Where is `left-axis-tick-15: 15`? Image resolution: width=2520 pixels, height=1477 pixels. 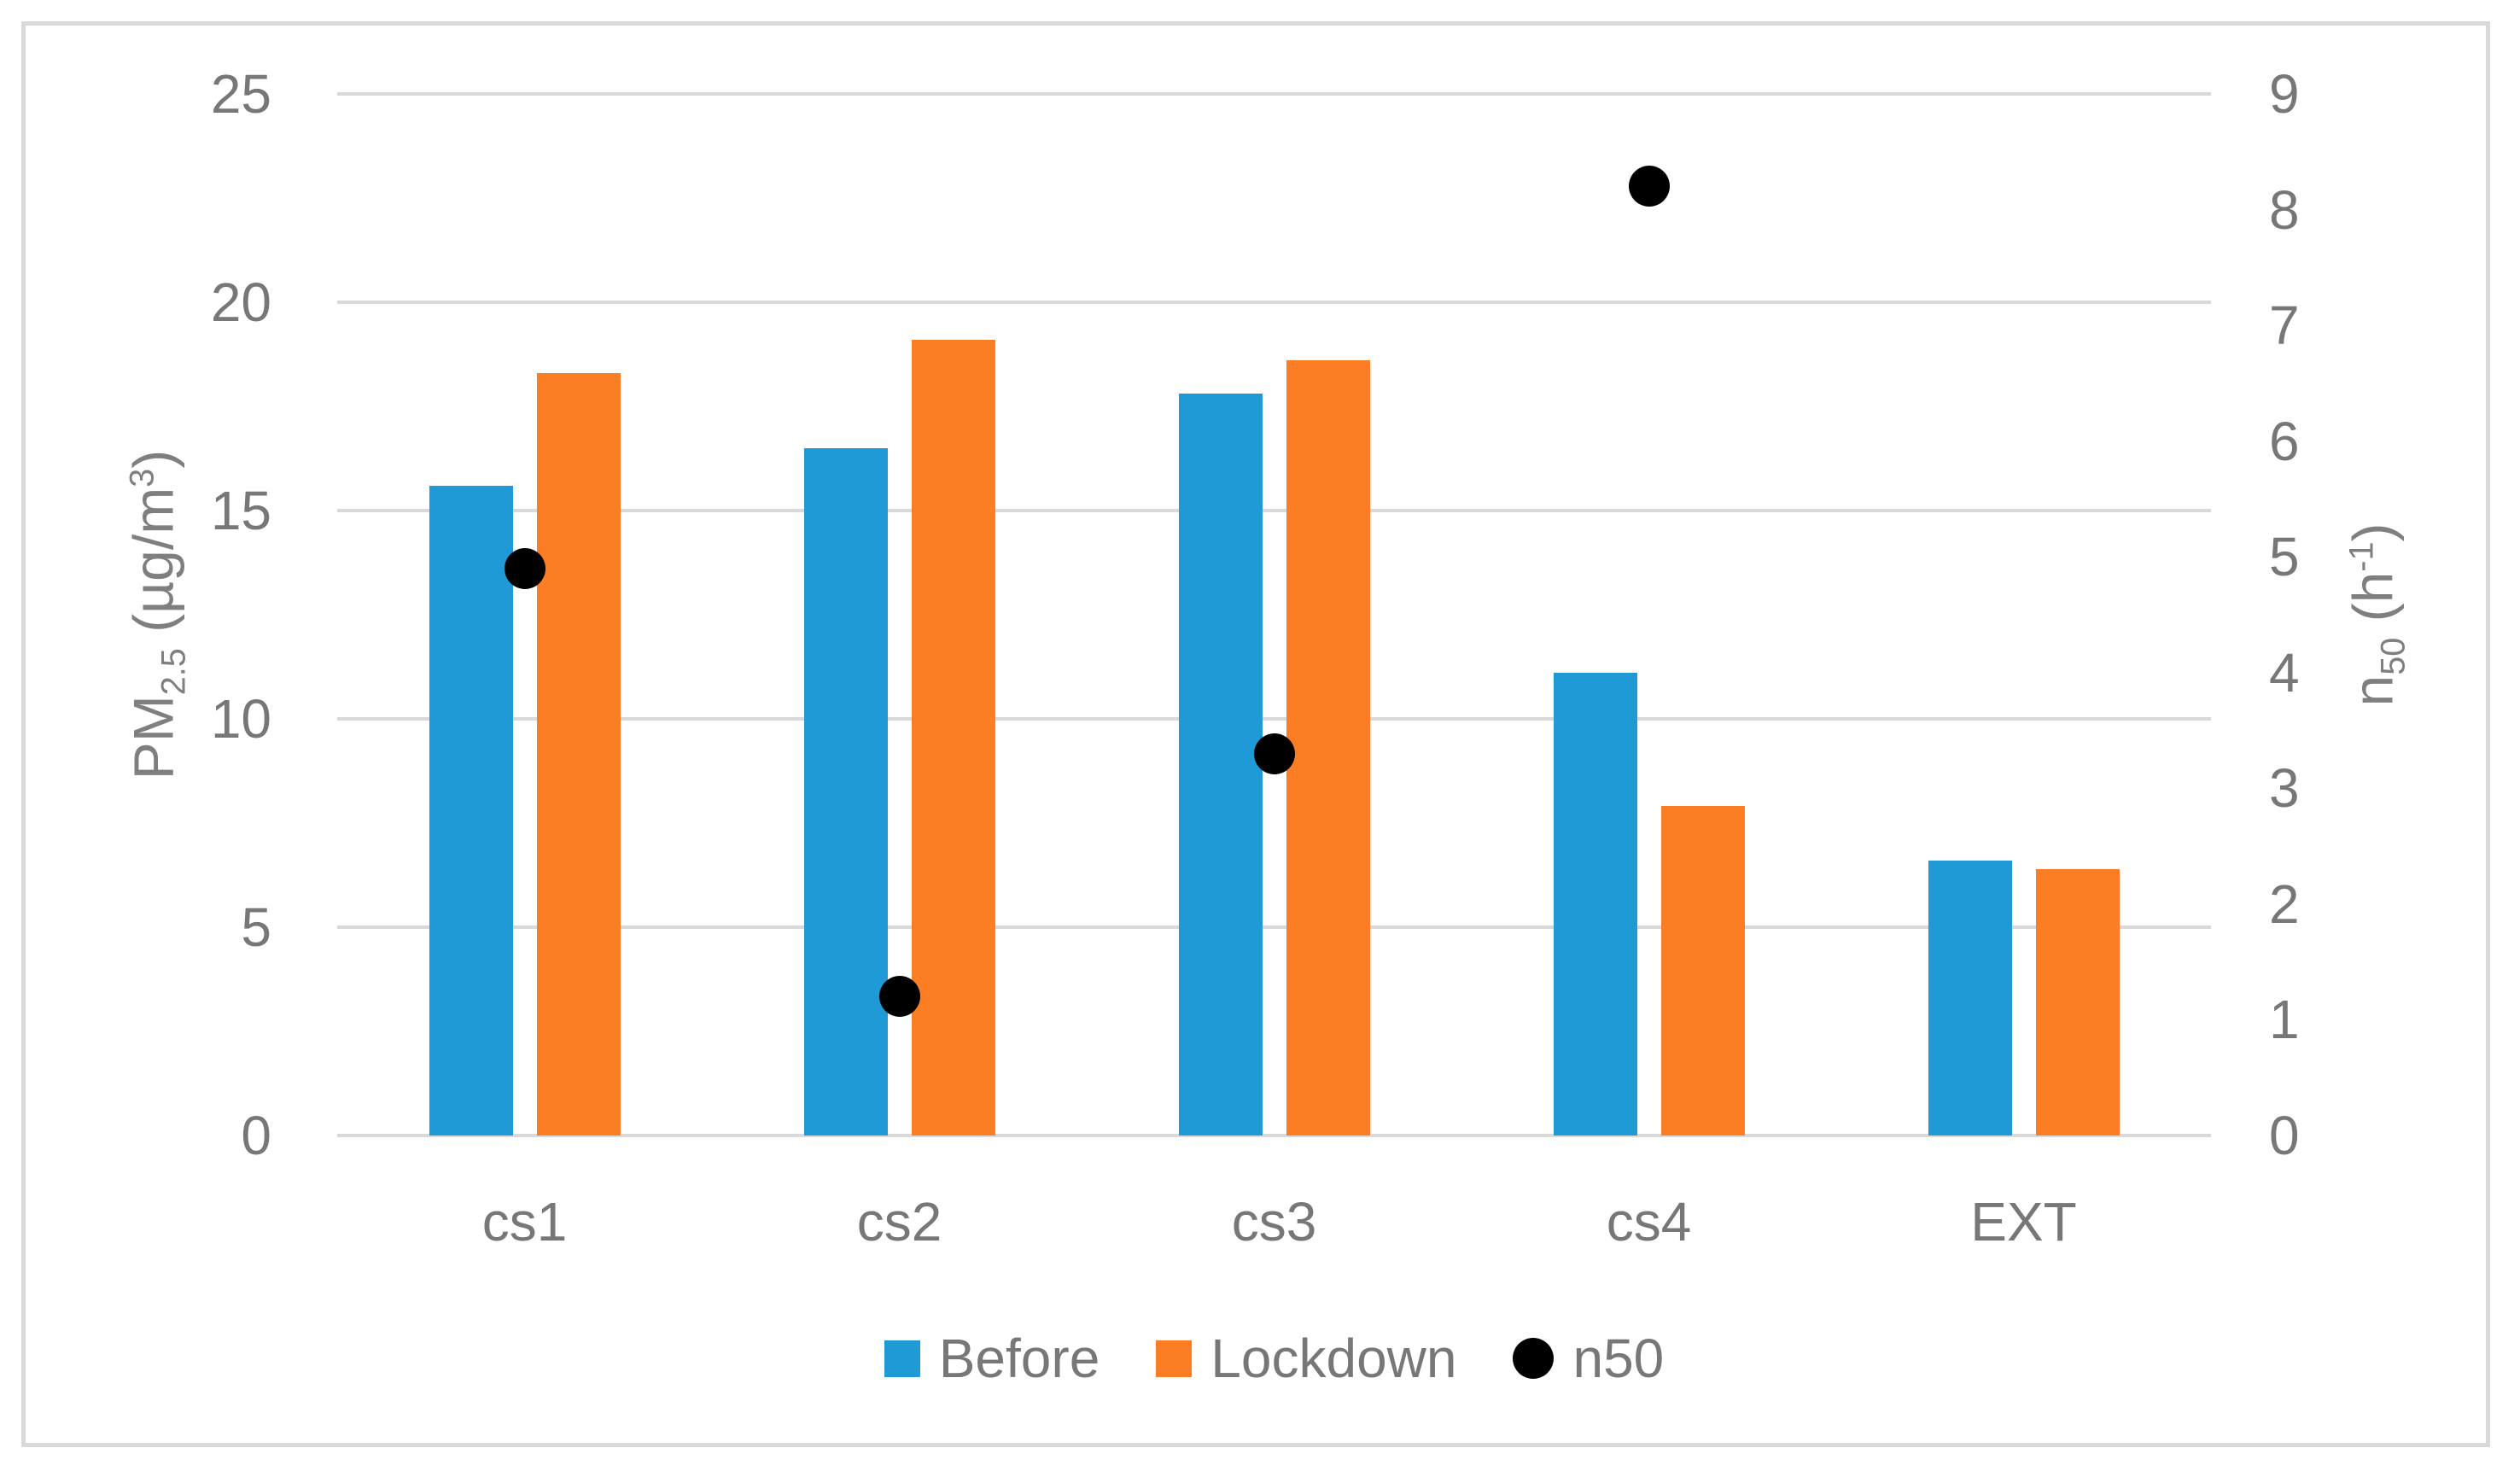
left-axis-tick-15: 15 is located at coordinates (241, 510).